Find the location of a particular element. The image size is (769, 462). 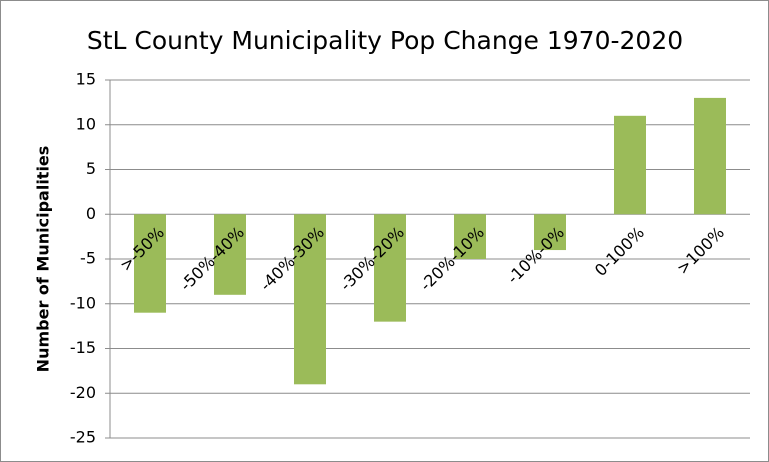

y-axis-label: Number of Municipalities is located at coordinates (43, 259).